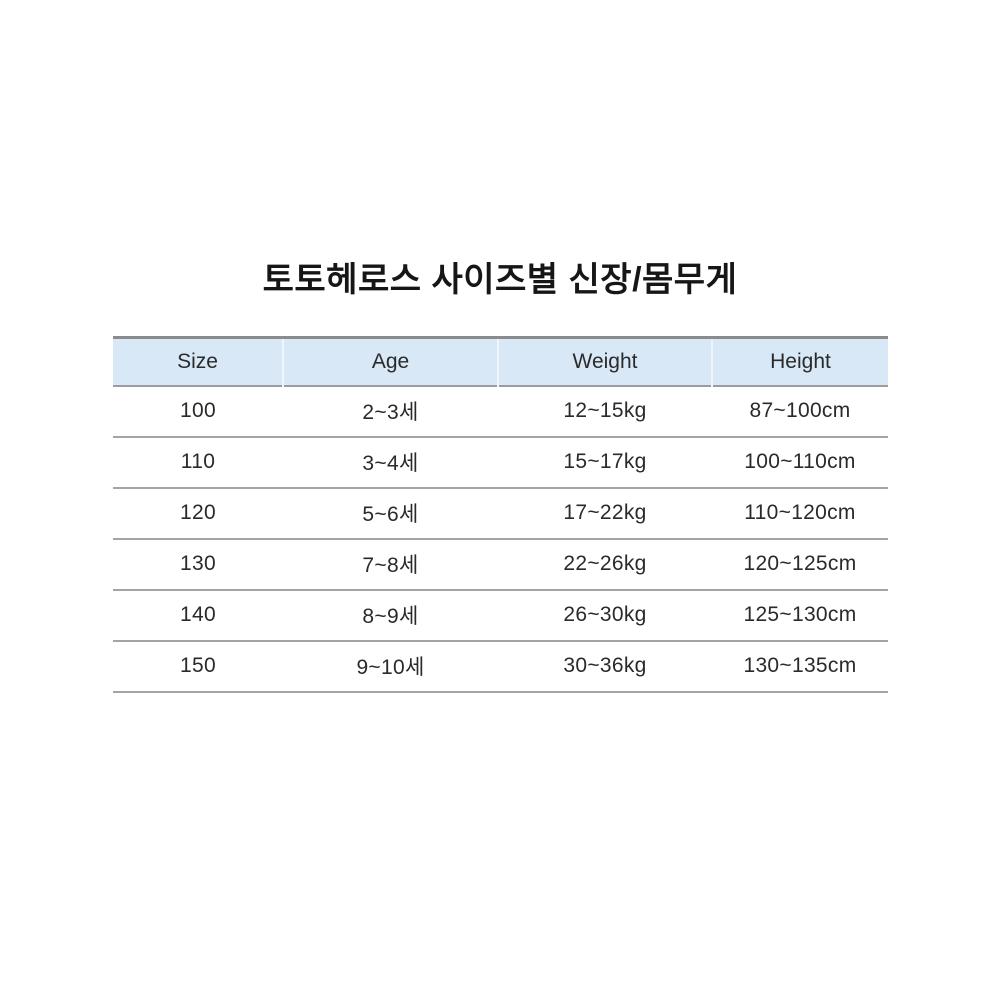 The width and height of the screenshot is (1000, 1000). What do you see at coordinates (605, 461) in the screenshot?
I see `cell-weight: 15~17kg` at bounding box center [605, 461].